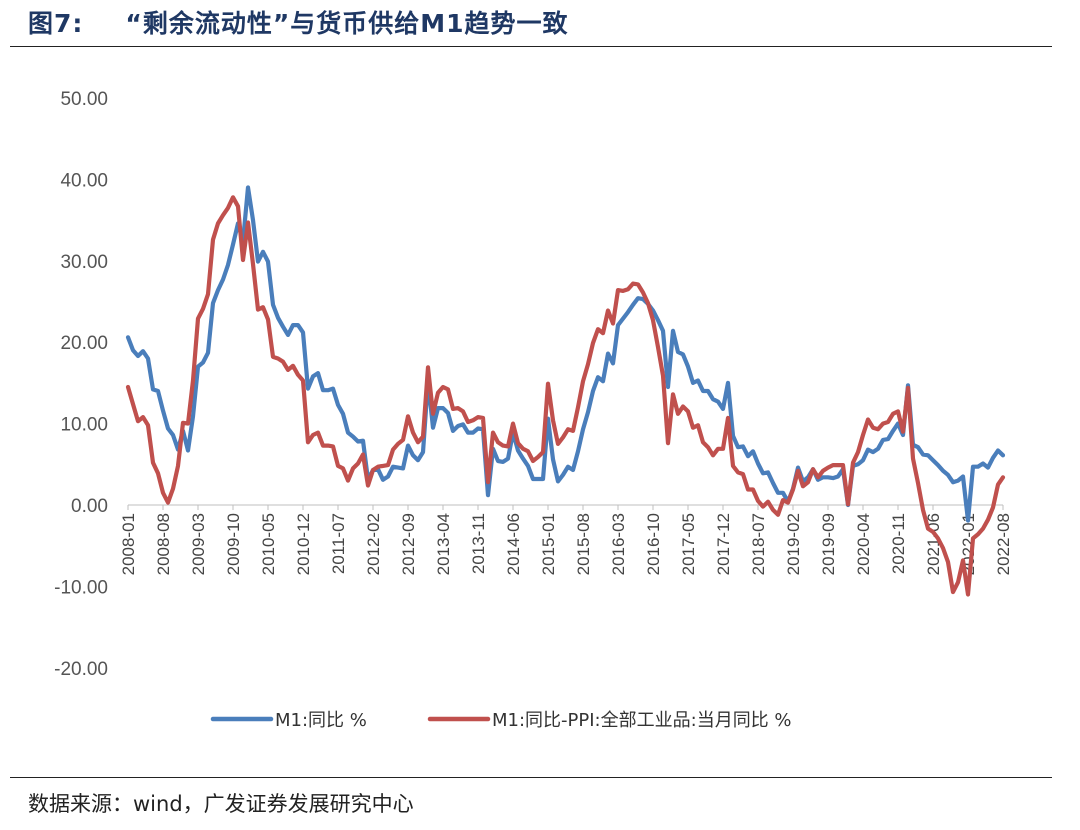 Image resolution: width=1080 pixels, height=830 pixels. I want to click on x-tick-label: 2010-12, so click(303, 544).